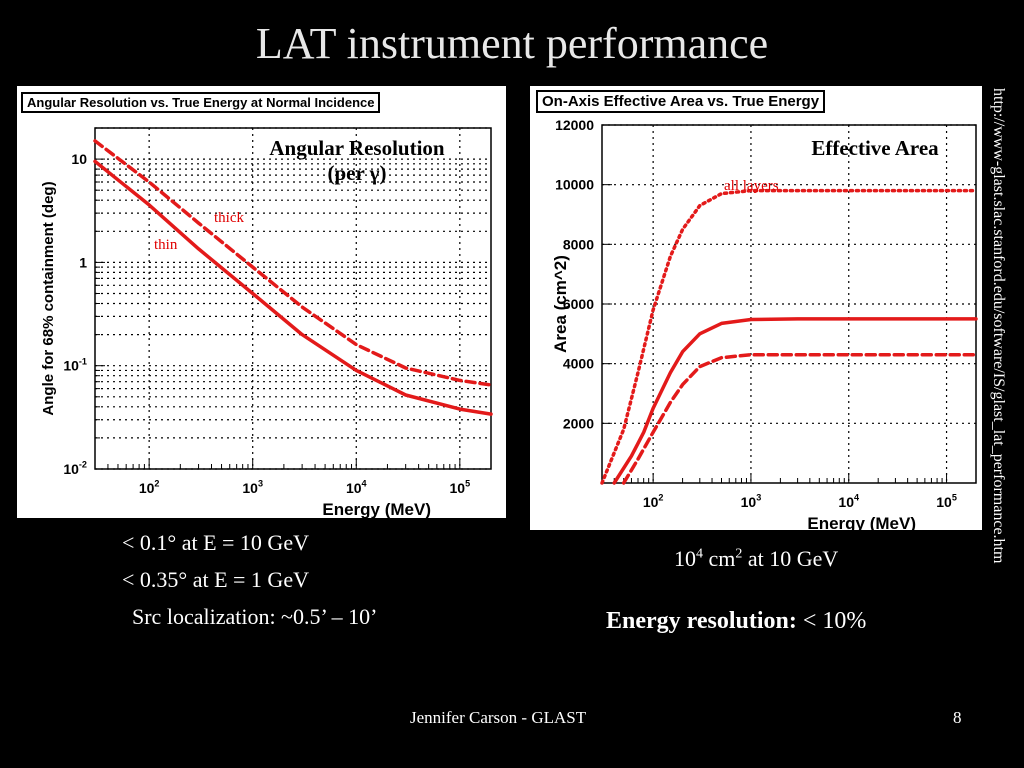  I want to click on effective-area-title: On-Axis Effective Area vs. True Energy, so click(681, 101).